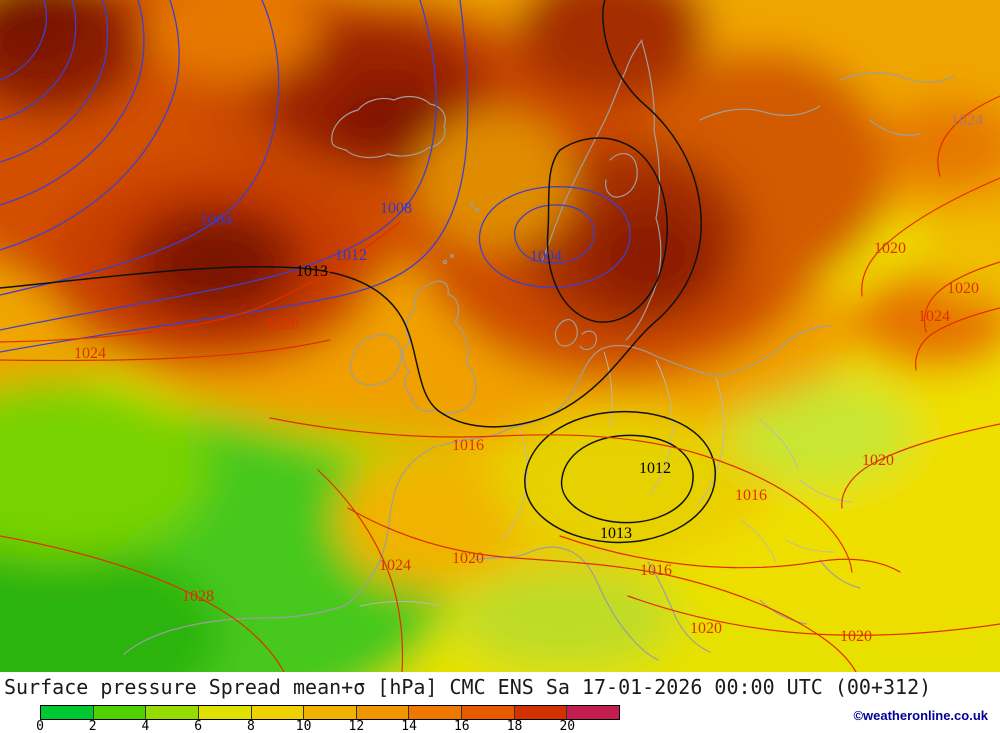 The height and width of the screenshot is (733, 1000). I want to click on footer: 0 2 4 6 8 10 12 14 16 18 20 ©weatheronline.co.uk, so click(500, 717).